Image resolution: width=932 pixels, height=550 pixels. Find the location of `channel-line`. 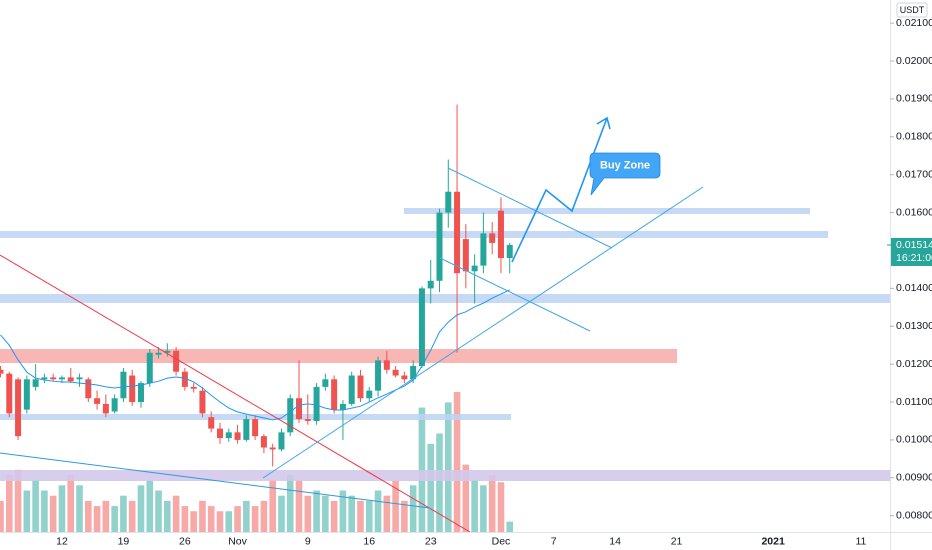

channel-line is located at coordinates (515, 294).